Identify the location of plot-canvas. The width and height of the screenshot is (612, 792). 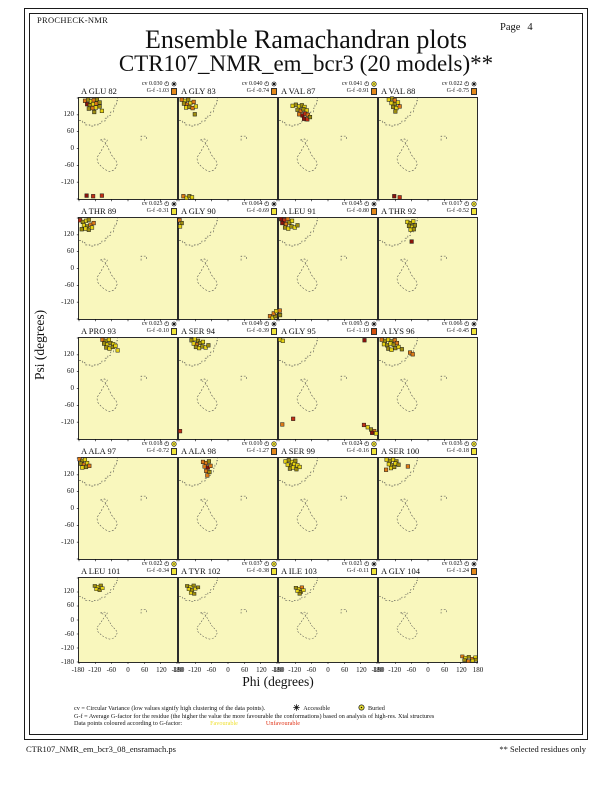
(328, 150).